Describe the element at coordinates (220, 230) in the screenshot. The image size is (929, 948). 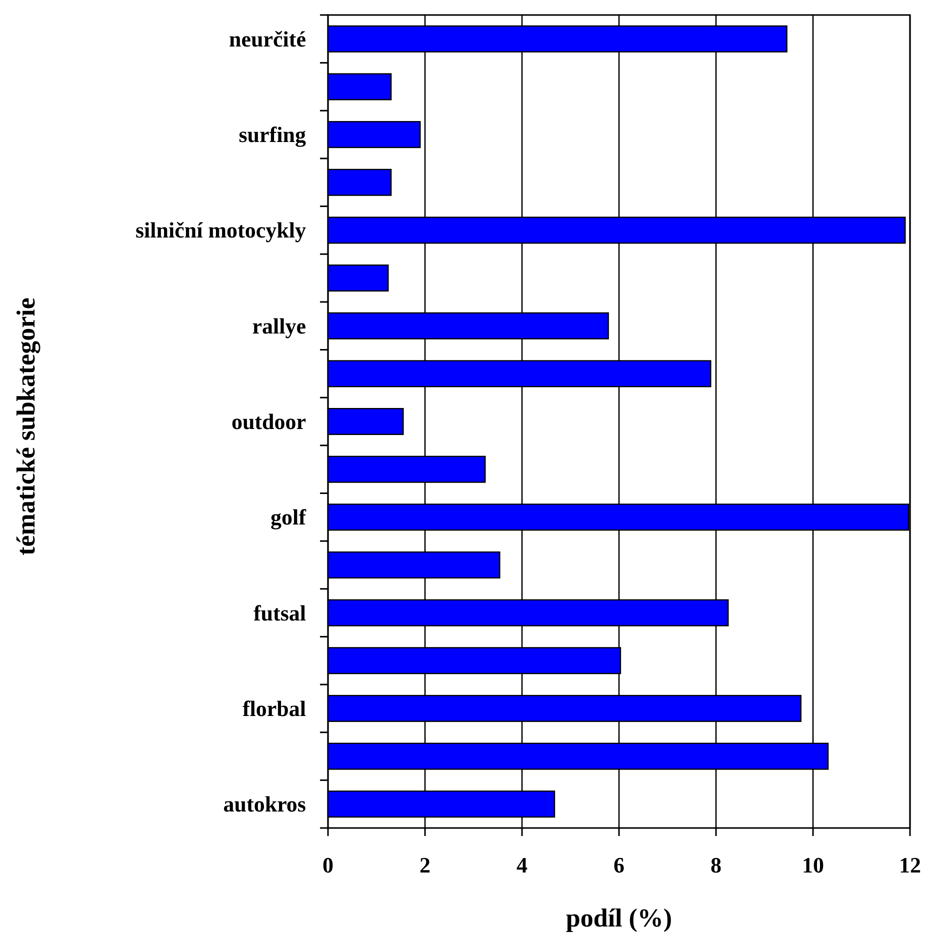
I see `y-tick-label: silniční motocykly` at that location.